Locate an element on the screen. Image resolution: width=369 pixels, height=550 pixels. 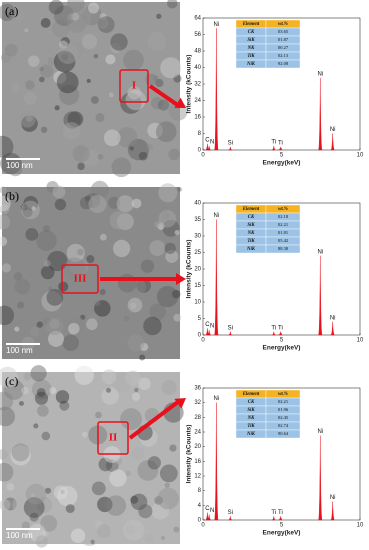
y-tick-label: 35 is located at coordinates (197, 220).